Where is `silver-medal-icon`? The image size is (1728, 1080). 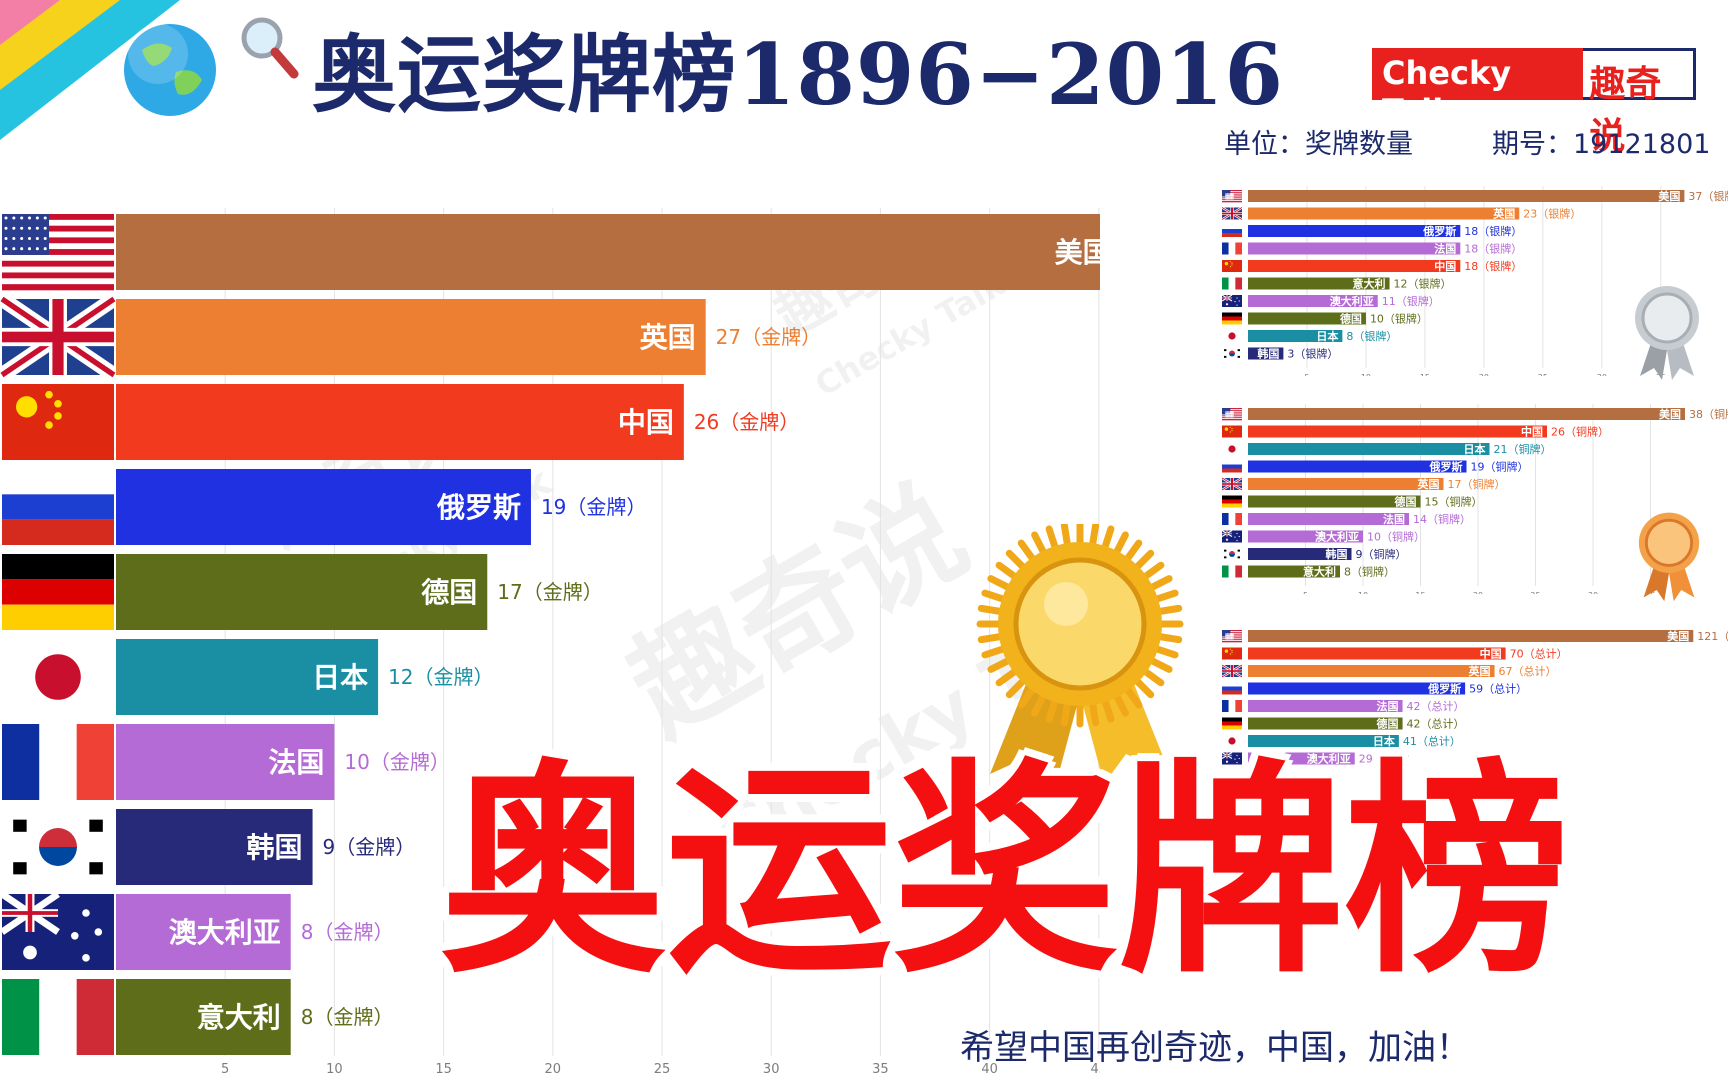 silver-medal-icon is located at coordinates (1667, 333).